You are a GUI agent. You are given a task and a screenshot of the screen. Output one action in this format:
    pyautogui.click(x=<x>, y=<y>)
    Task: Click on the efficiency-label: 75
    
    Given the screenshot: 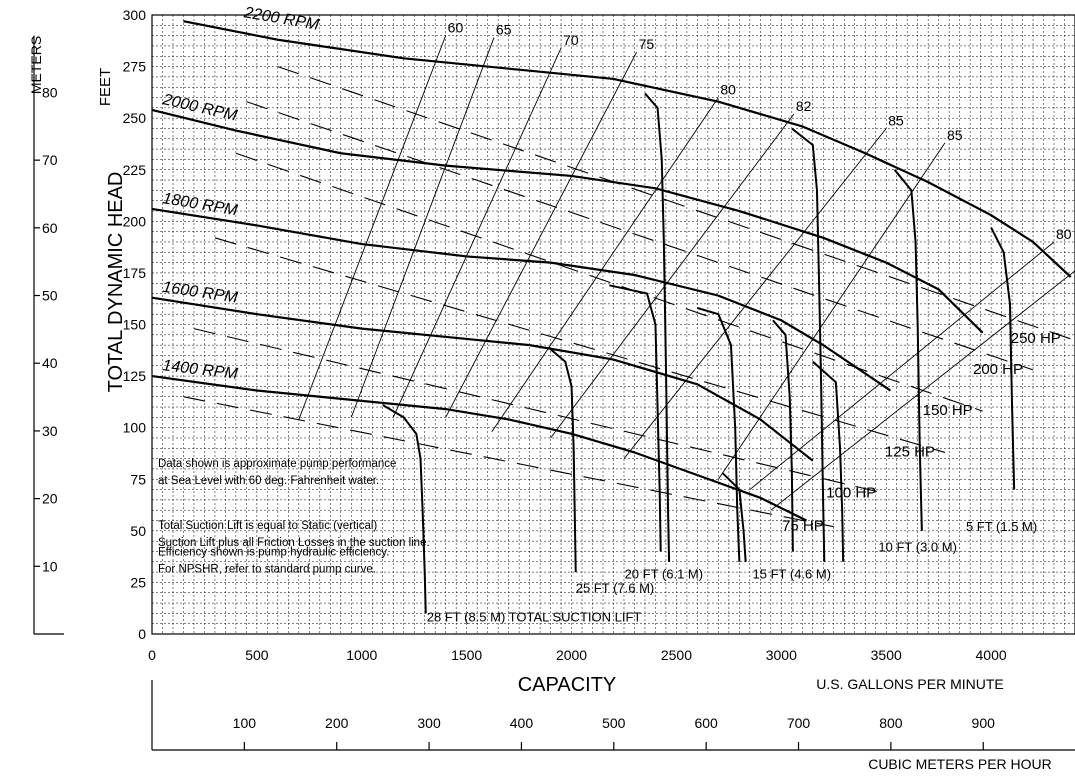 What is the action you would take?
    pyautogui.click(x=647, y=44)
    